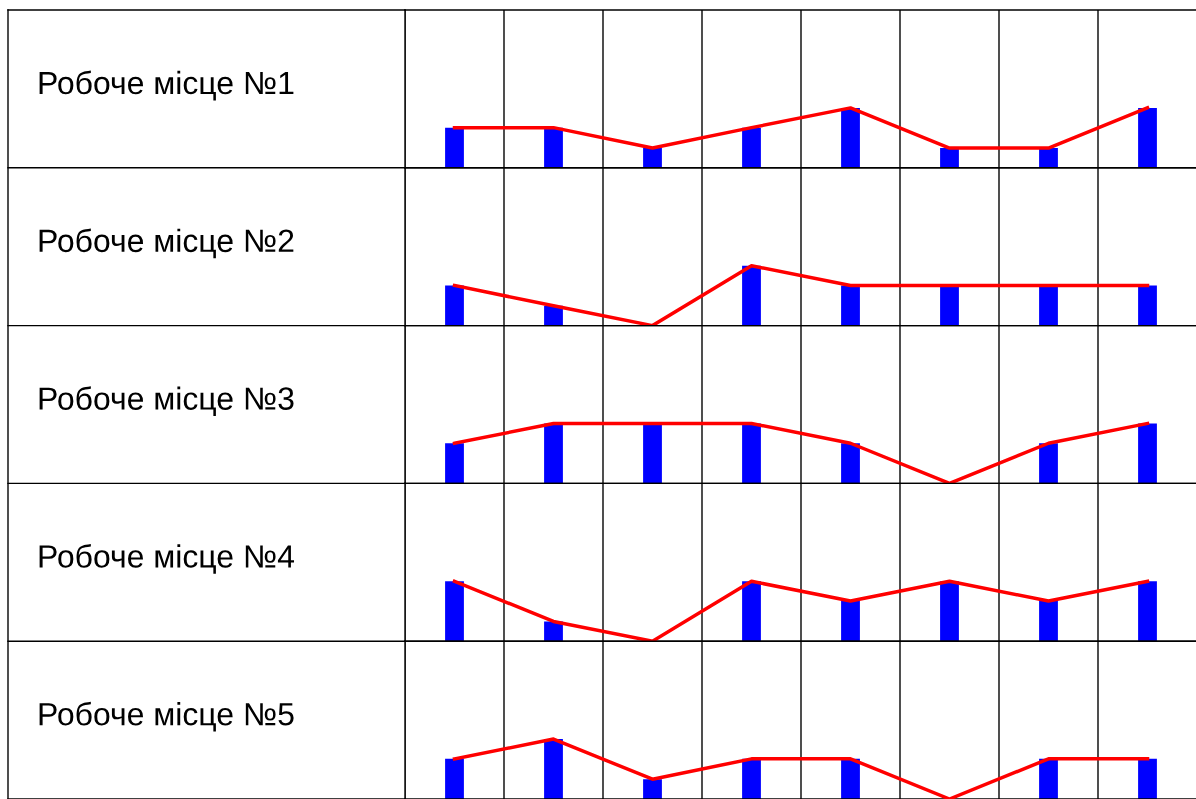  What do you see at coordinates (166, 85) in the screenshot?
I see `chart-title: Робоче місце №1` at bounding box center [166, 85].